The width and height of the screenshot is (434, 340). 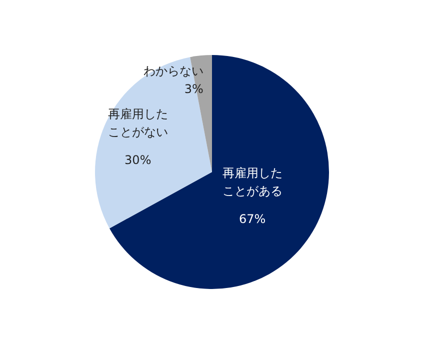 What do you see at coordinates (173, 71) in the screenshot?
I see `slice-label: わからない` at bounding box center [173, 71].